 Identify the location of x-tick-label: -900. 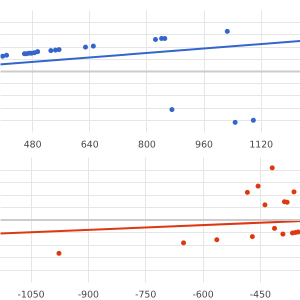
(89, 295).